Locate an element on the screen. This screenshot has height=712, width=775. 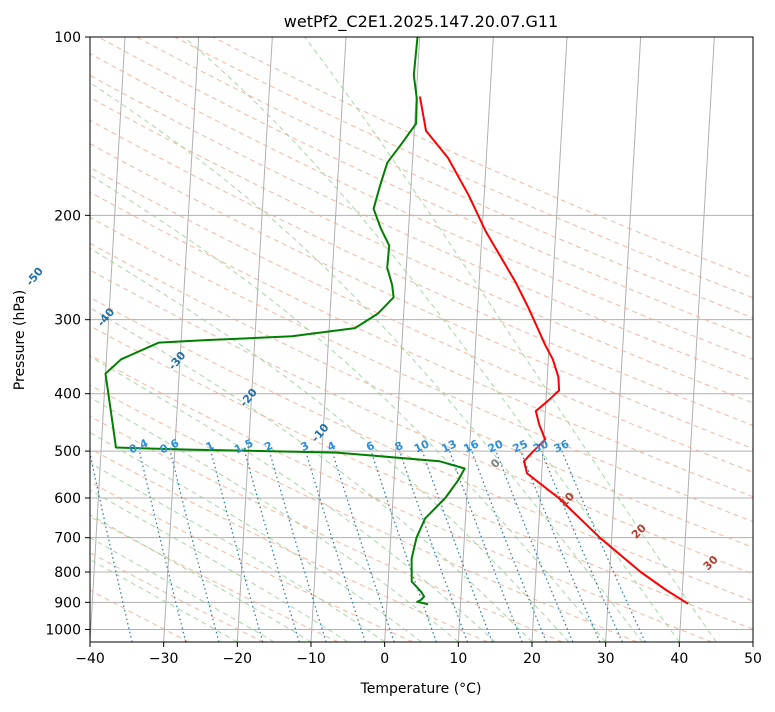
x-tick-label: −20 is located at coordinates (238, 659).